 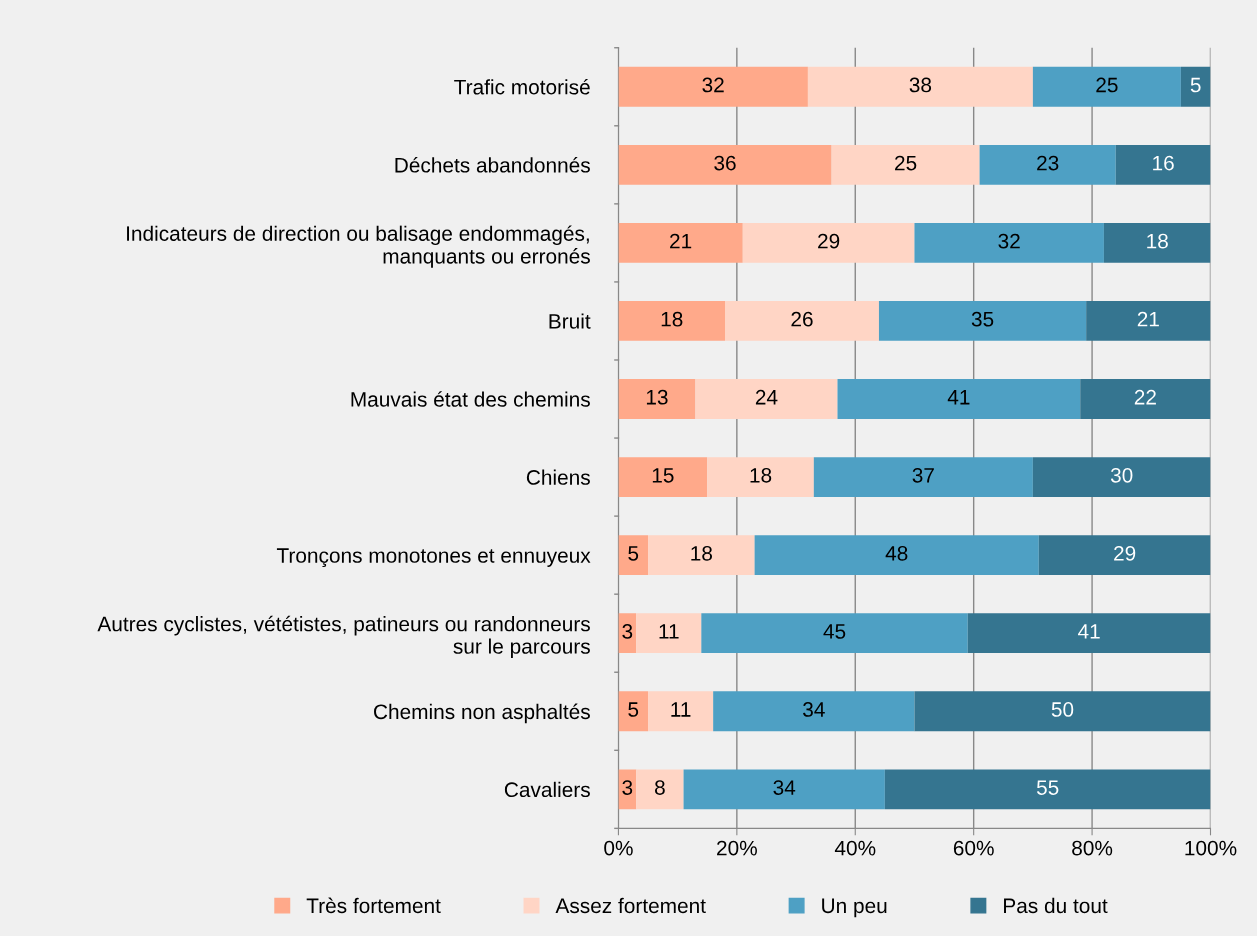 I want to click on data-label: 22, so click(x=1145, y=397).